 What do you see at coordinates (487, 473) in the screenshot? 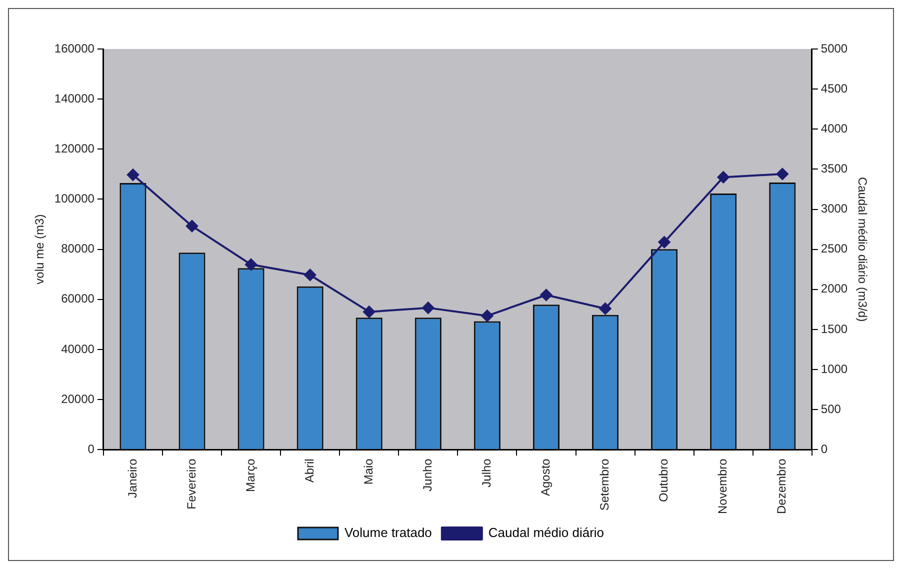
I see `x-tick-label: Julho` at bounding box center [487, 473].